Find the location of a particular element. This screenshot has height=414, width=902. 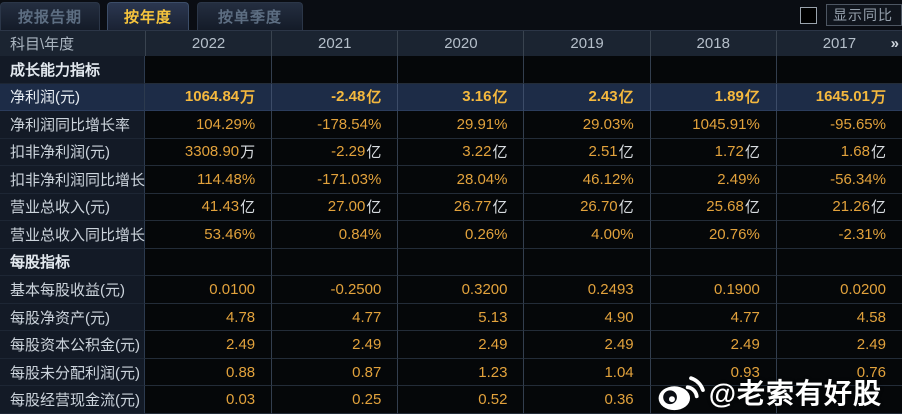

show-yoy-control: 显示同比 is located at coordinates (851, 15).